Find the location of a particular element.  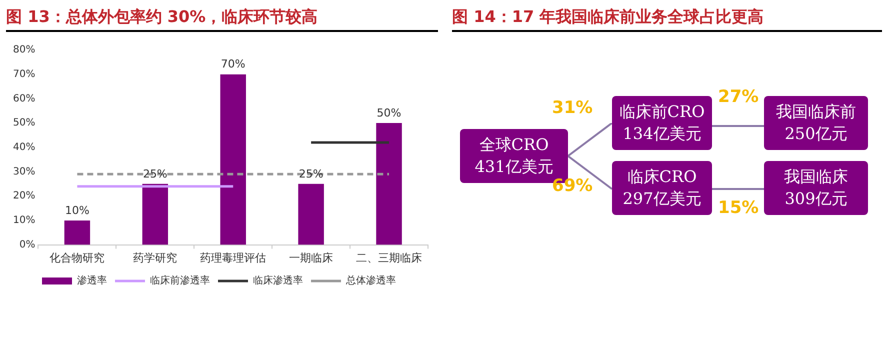

x-tick-label: 药学研究 is located at coordinates (155, 257).